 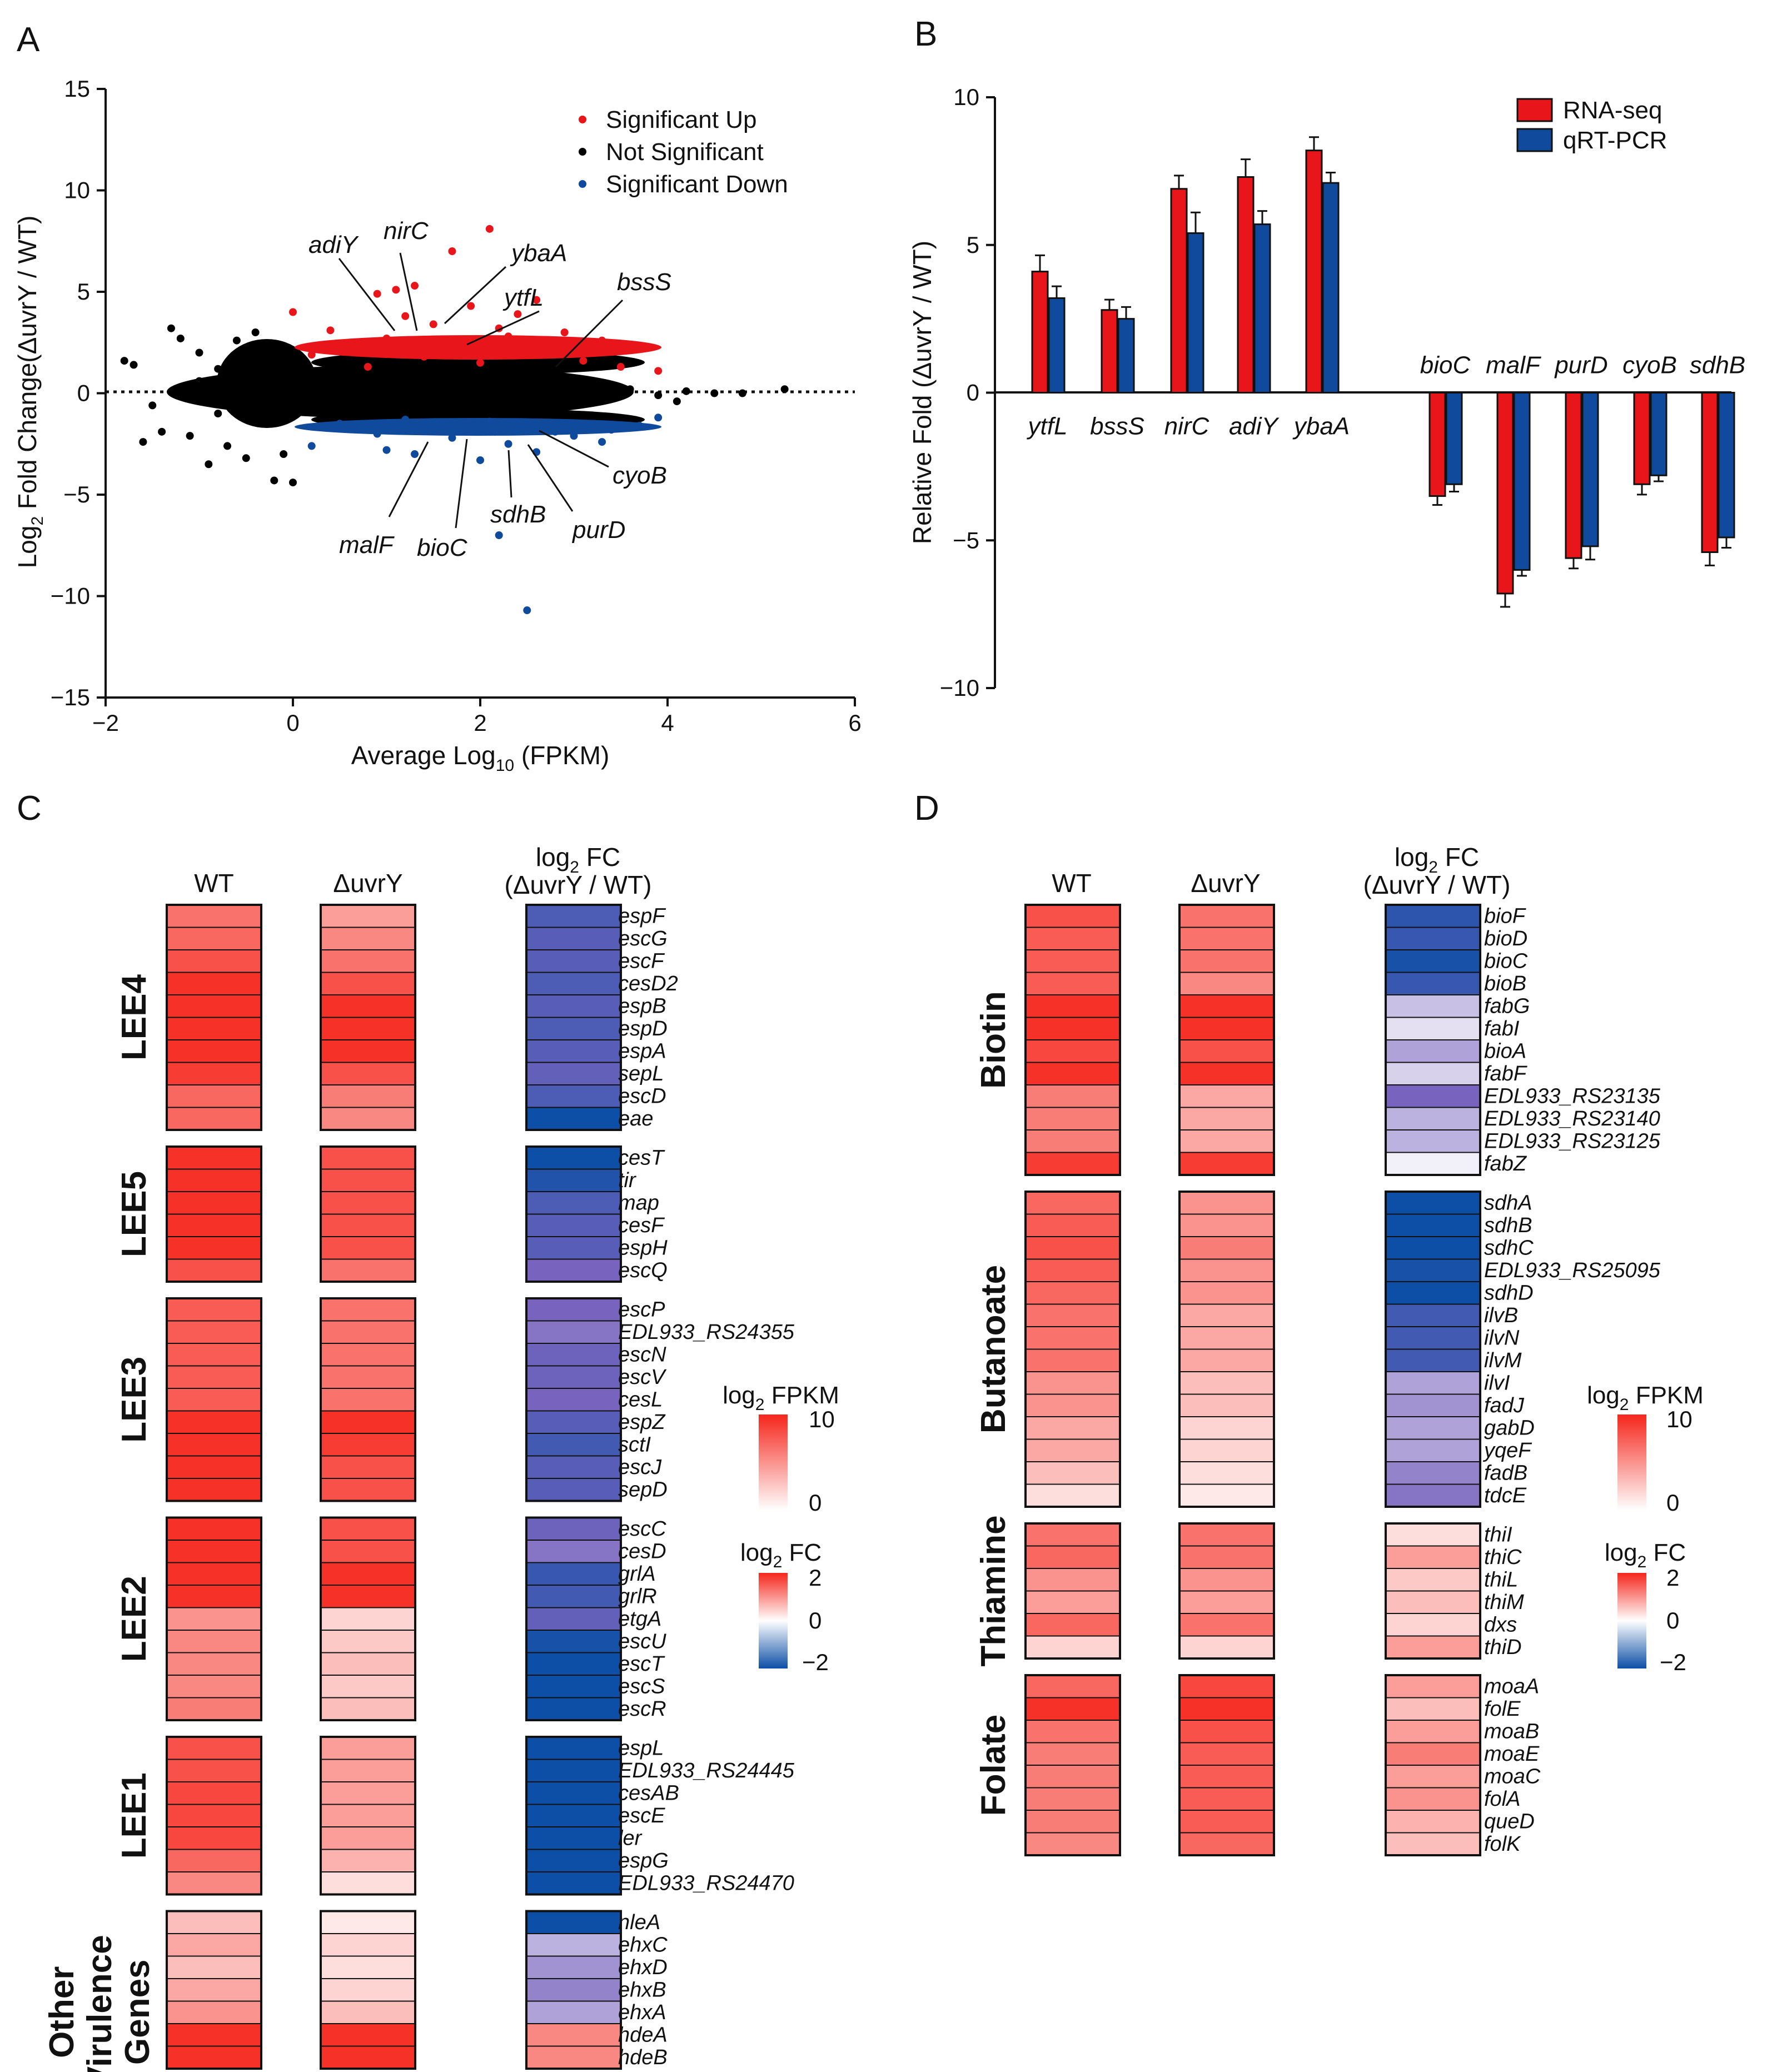 What do you see at coordinates (641, 1748) in the screenshot?
I see `gene-label: espL` at bounding box center [641, 1748].